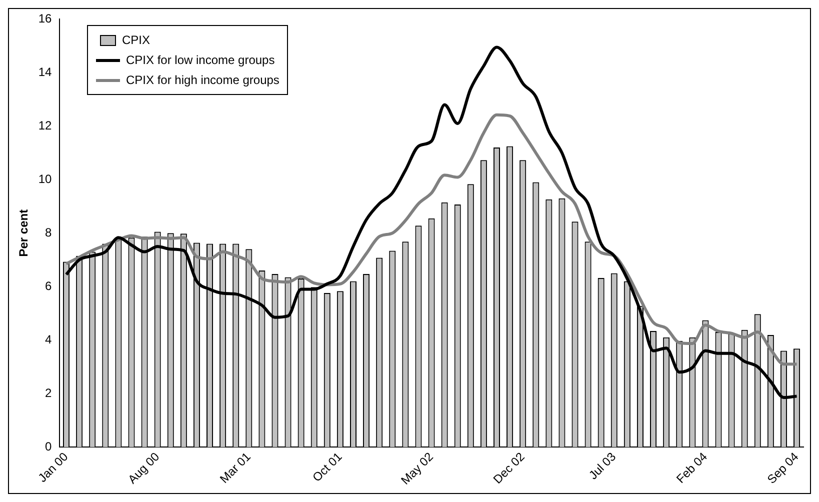  What do you see at coordinates (235, 467) in the screenshot?
I see `x-tick-label: Mar 01` at bounding box center [235, 467].